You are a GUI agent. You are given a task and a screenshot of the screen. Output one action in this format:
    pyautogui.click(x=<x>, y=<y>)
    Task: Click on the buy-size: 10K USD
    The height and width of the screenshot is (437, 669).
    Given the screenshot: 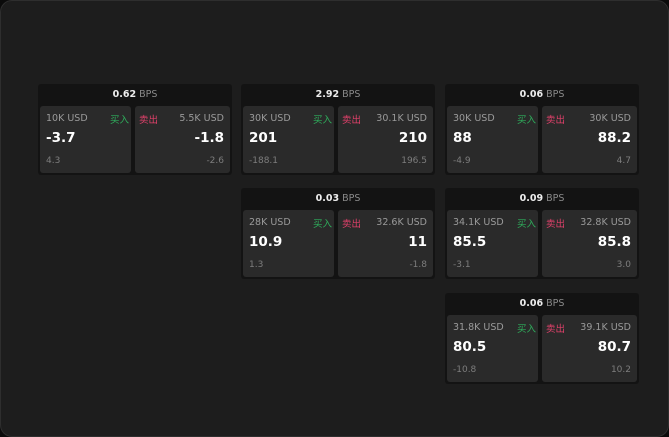 What is the action you would take?
    pyautogui.click(x=67, y=118)
    